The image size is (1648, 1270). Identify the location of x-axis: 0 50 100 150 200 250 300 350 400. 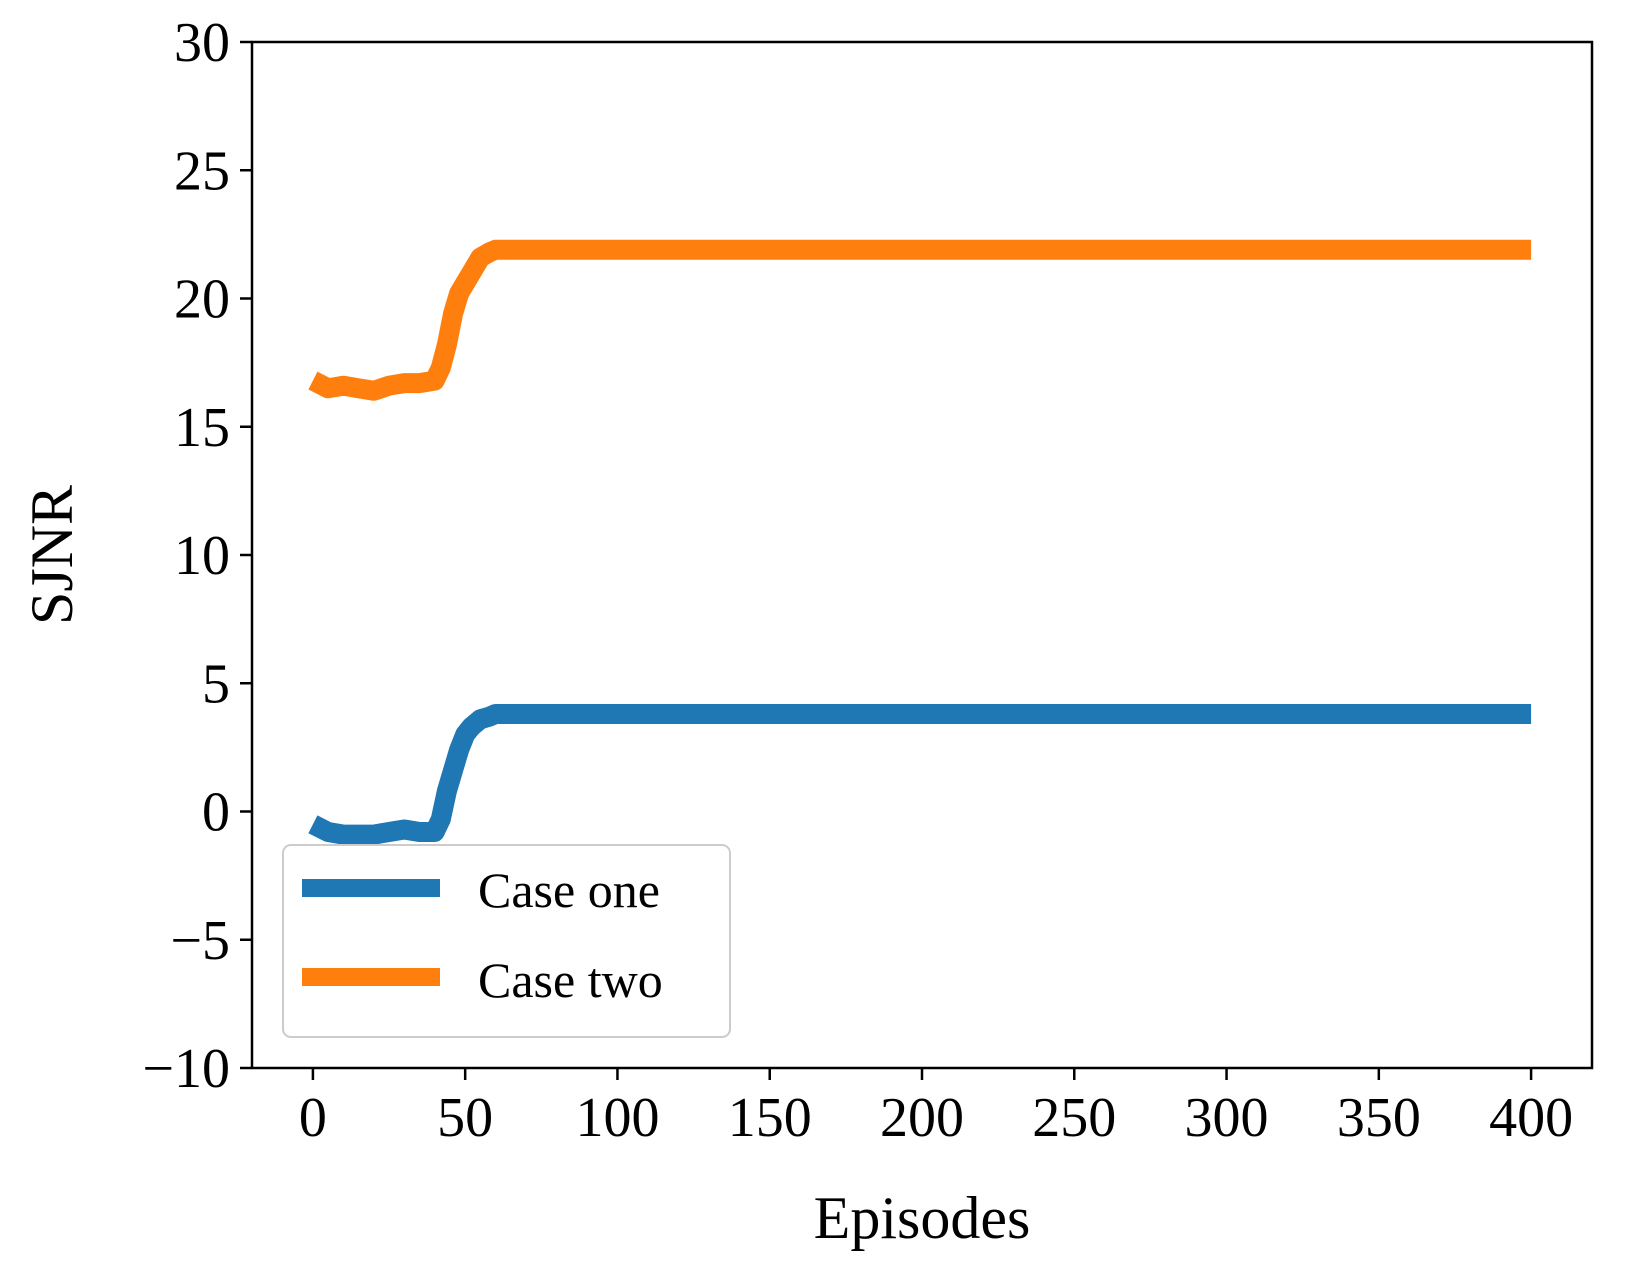
(936, 1108).